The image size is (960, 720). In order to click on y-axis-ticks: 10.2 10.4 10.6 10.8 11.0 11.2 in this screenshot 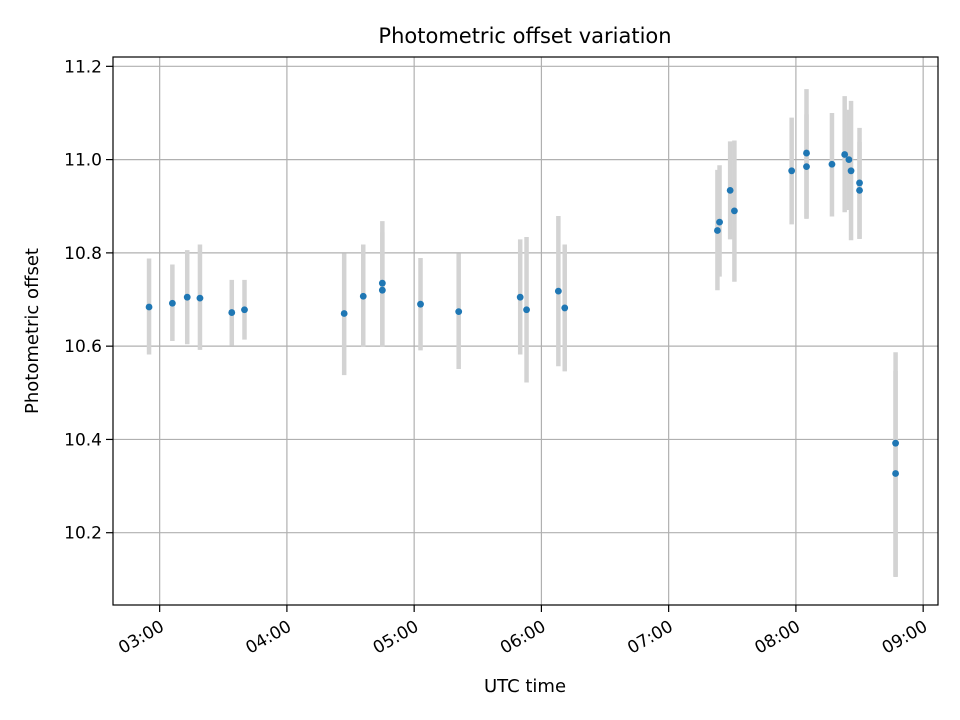, I will do `click(88, 300)`.